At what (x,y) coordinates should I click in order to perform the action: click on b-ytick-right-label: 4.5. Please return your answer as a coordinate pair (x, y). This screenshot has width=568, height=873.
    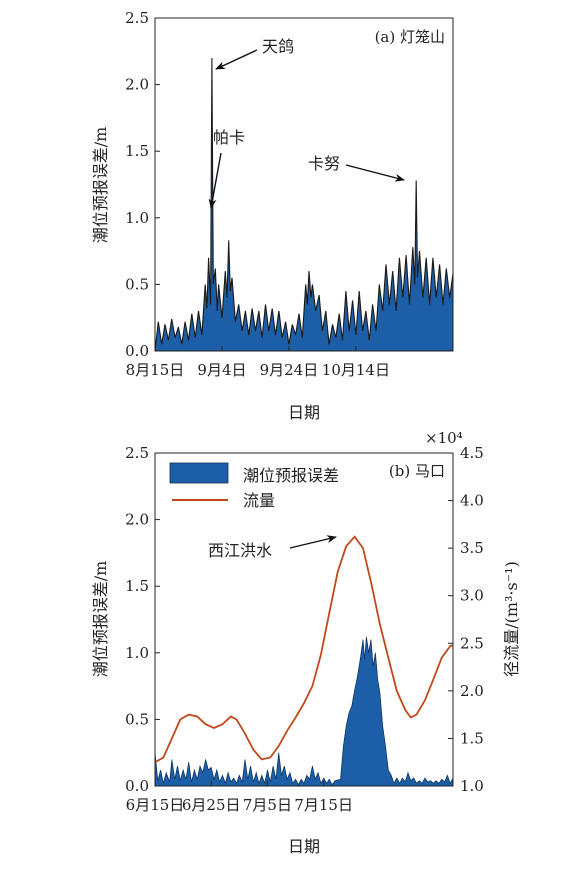
    Looking at the image, I should click on (472, 453).